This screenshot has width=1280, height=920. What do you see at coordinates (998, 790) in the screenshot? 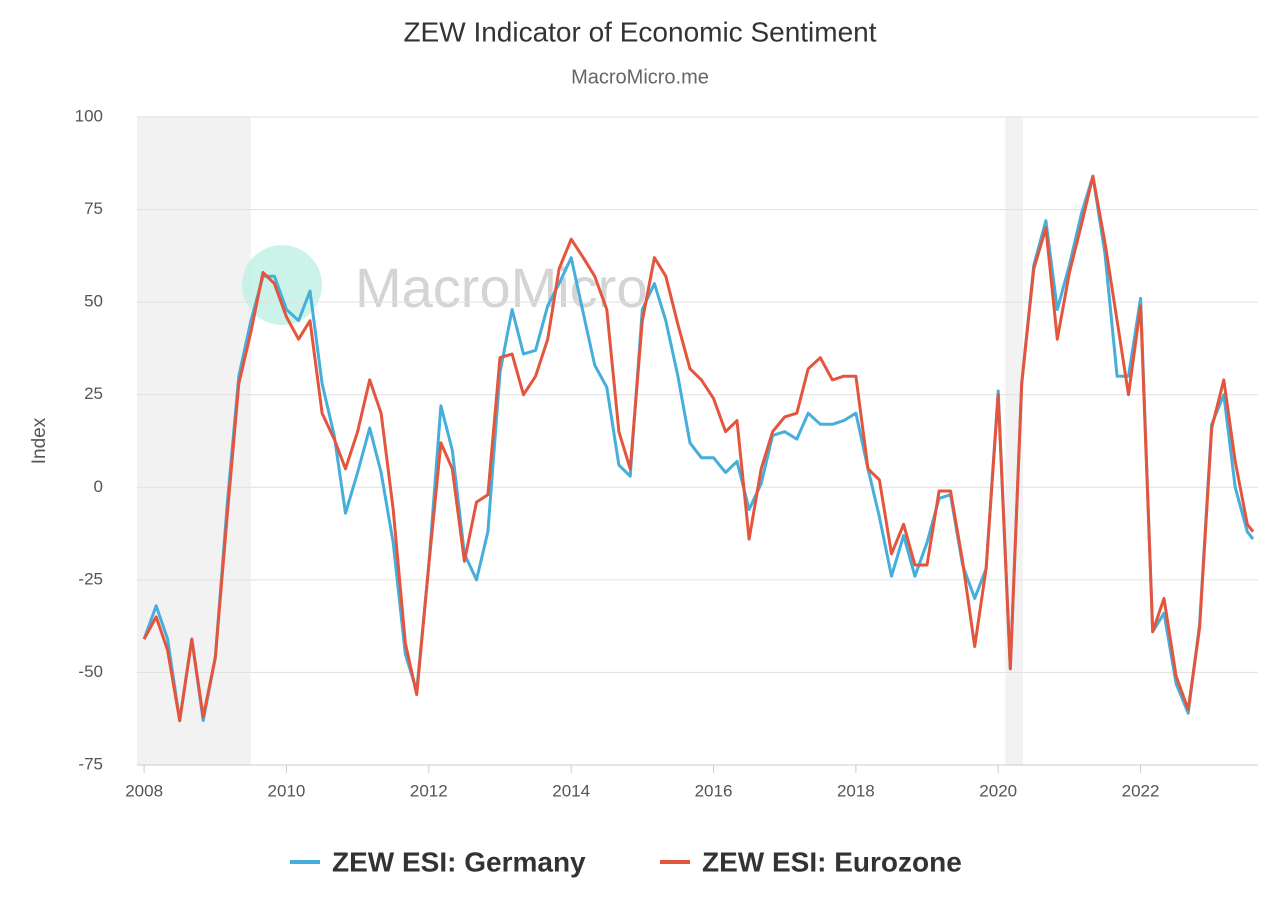
I see `x-tick-label: 2020` at bounding box center [998, 790].